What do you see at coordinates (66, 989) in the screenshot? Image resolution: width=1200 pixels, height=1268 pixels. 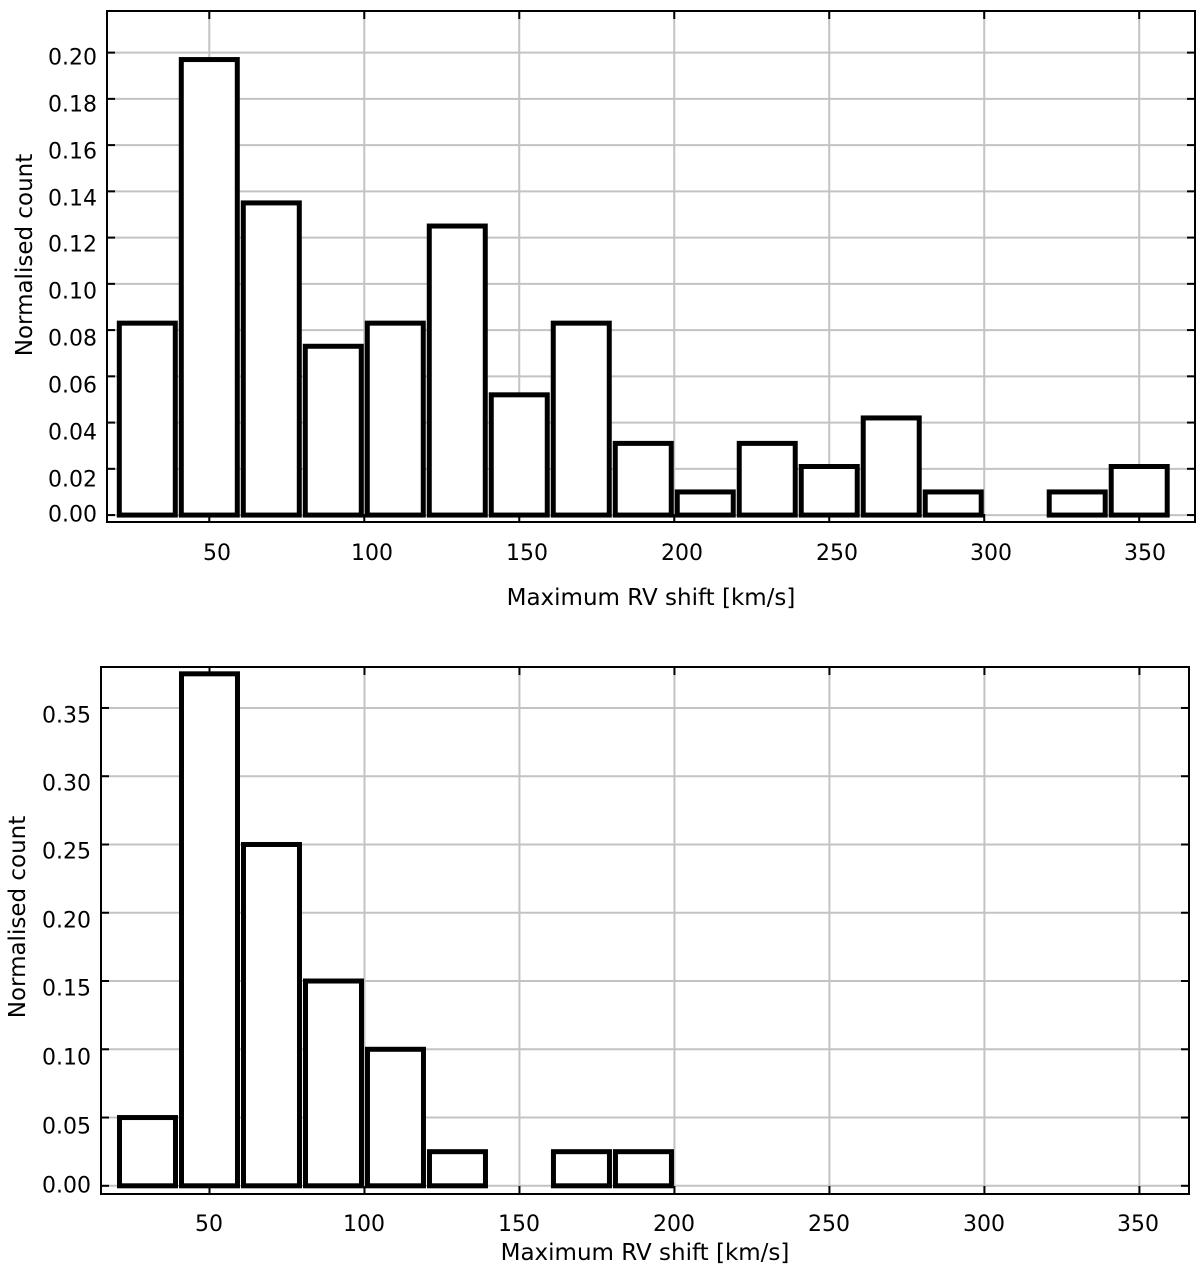 I see `bottom-y-tick-label: 0.15` at bounding box center [66, 989].